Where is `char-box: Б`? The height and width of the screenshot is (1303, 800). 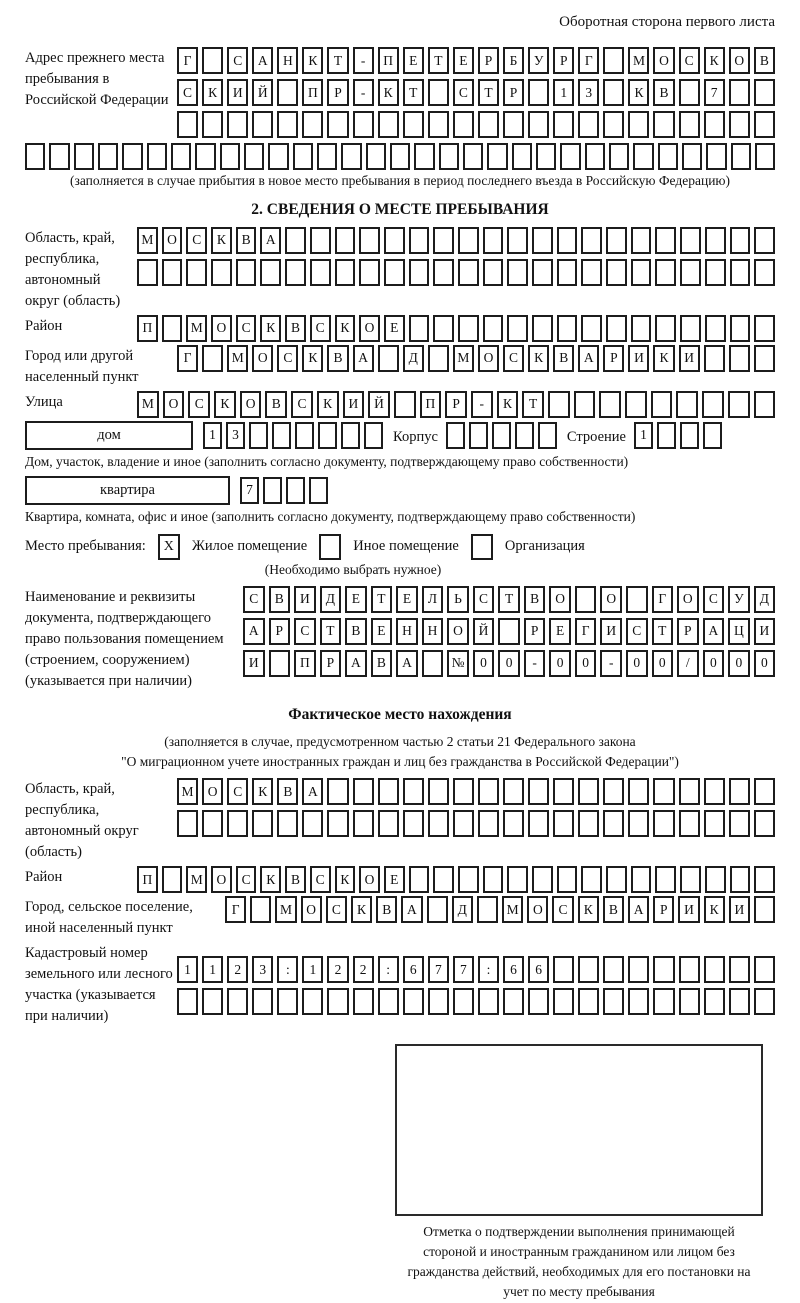
char-box: Б is located at coordinates (514, 60).